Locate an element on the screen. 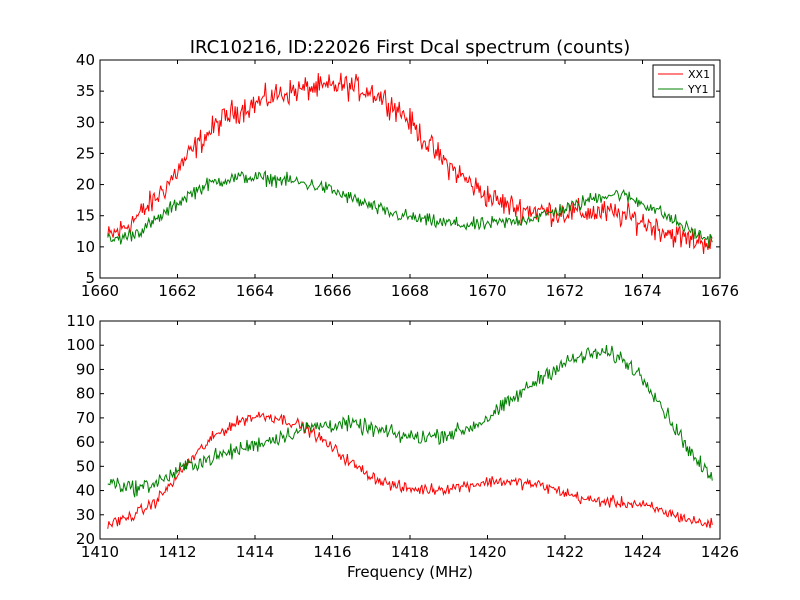  x-tick-label-bottom: 1414 is located at coordinates (255, 552).